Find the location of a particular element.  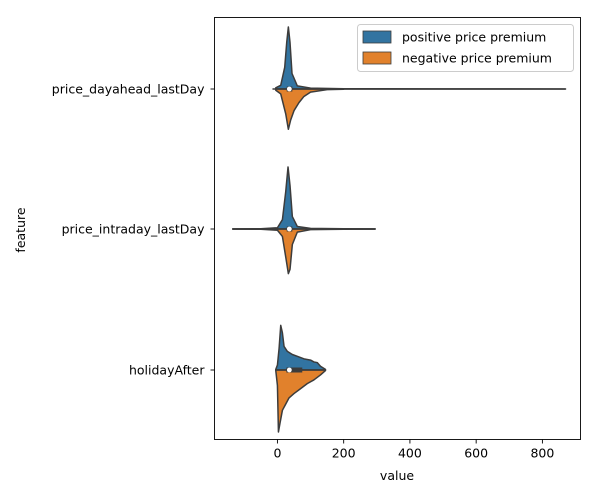

median-price-dayahead-lastday is located at coordinates (289, 89).